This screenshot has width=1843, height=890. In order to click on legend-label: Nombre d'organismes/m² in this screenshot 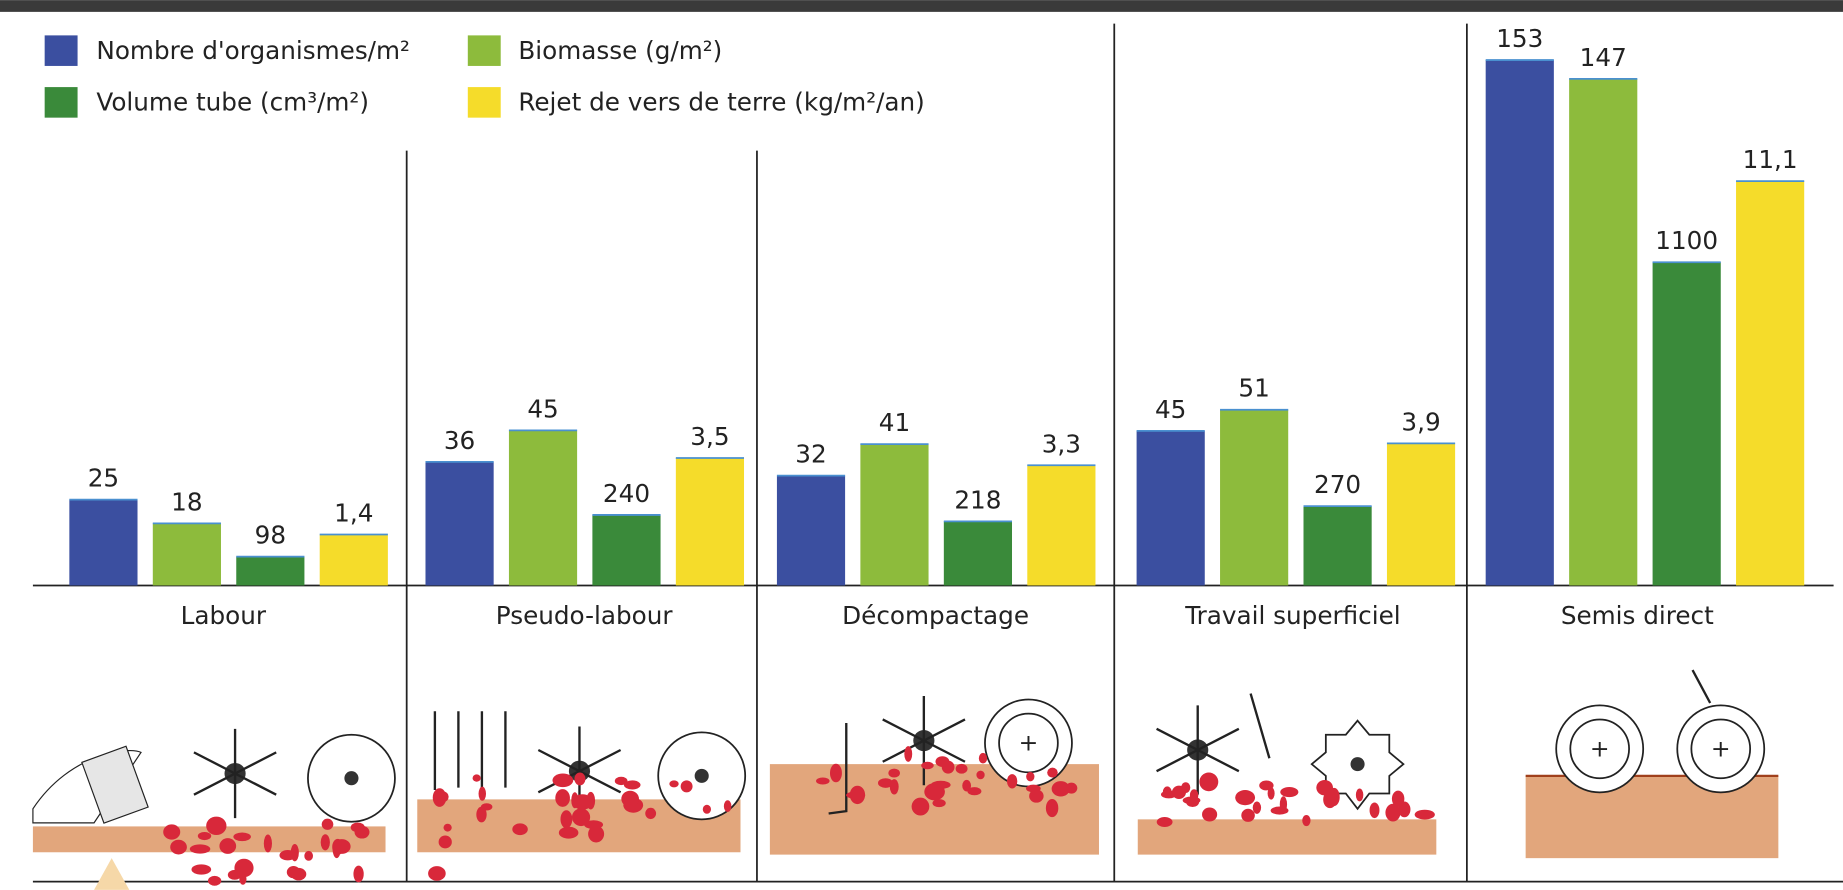, I will do `click(253, 50)`.